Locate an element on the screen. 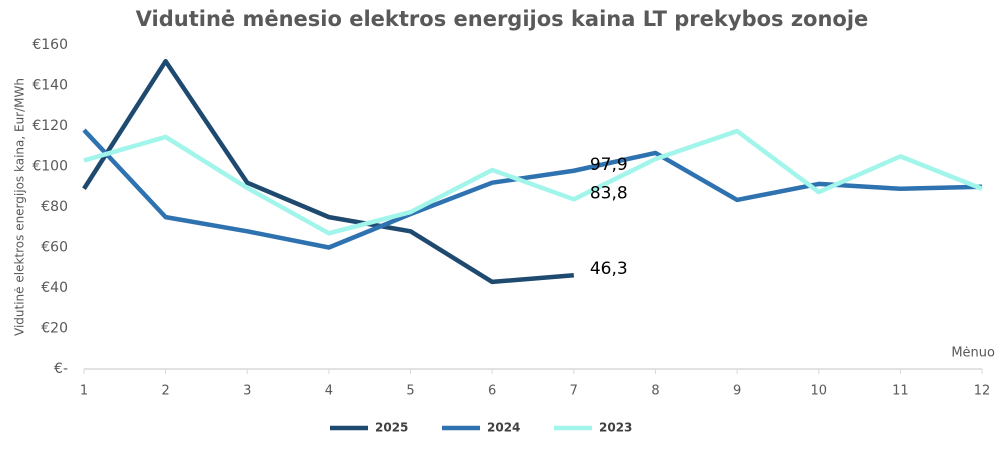  legend-label: 2025 is located at coordinates (391, 428).